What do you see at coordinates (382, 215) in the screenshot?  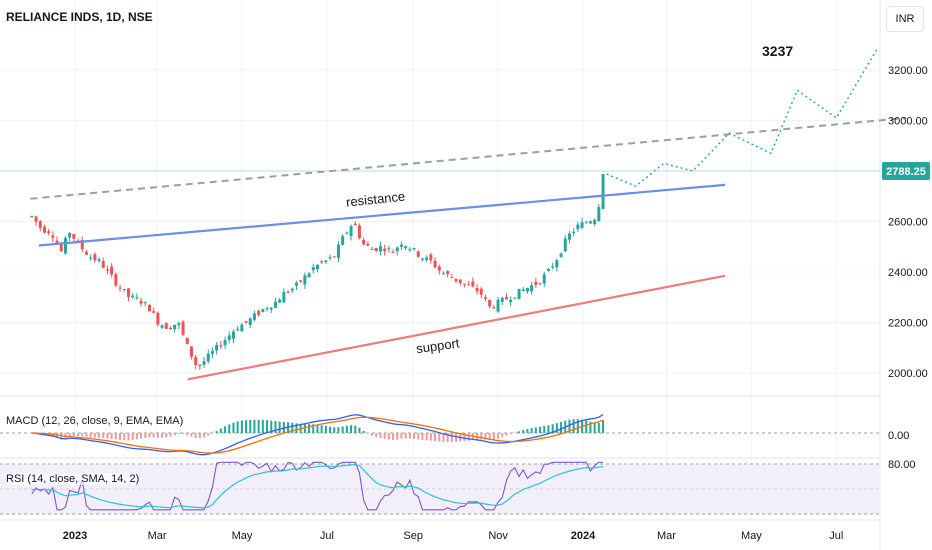 I see `resistance-trendline` at bounding box center [382, 215].